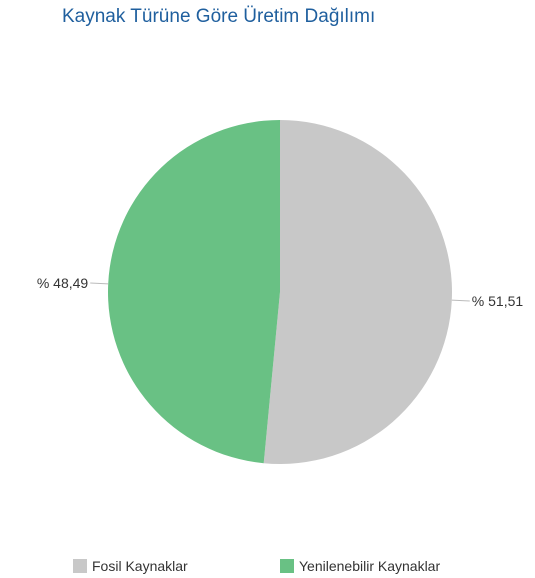 The width and height of the screenshot is (535, 578). I want to click on data-label-yenilenebilir: % 48,49, so click(63, 283).